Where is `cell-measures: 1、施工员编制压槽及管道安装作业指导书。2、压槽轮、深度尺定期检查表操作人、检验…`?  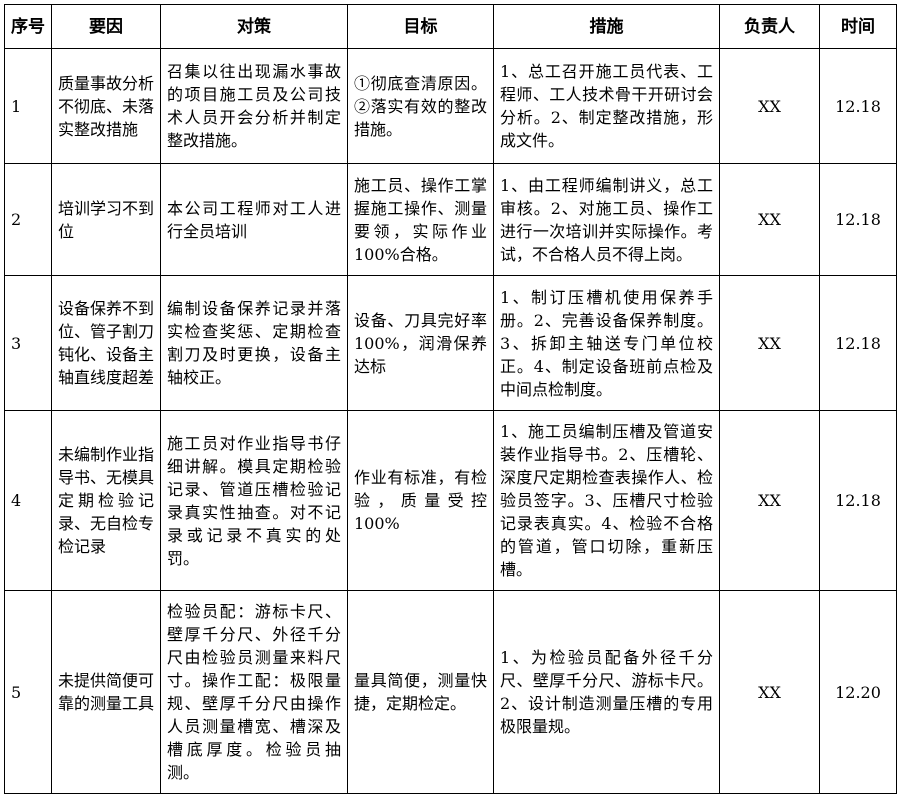
cell-measures: 1、施工员编制压槽及管道安装作业指导书。2、压槽轮、深度尺定期检查表操作人、检验… is located at coordinates (606, 500).